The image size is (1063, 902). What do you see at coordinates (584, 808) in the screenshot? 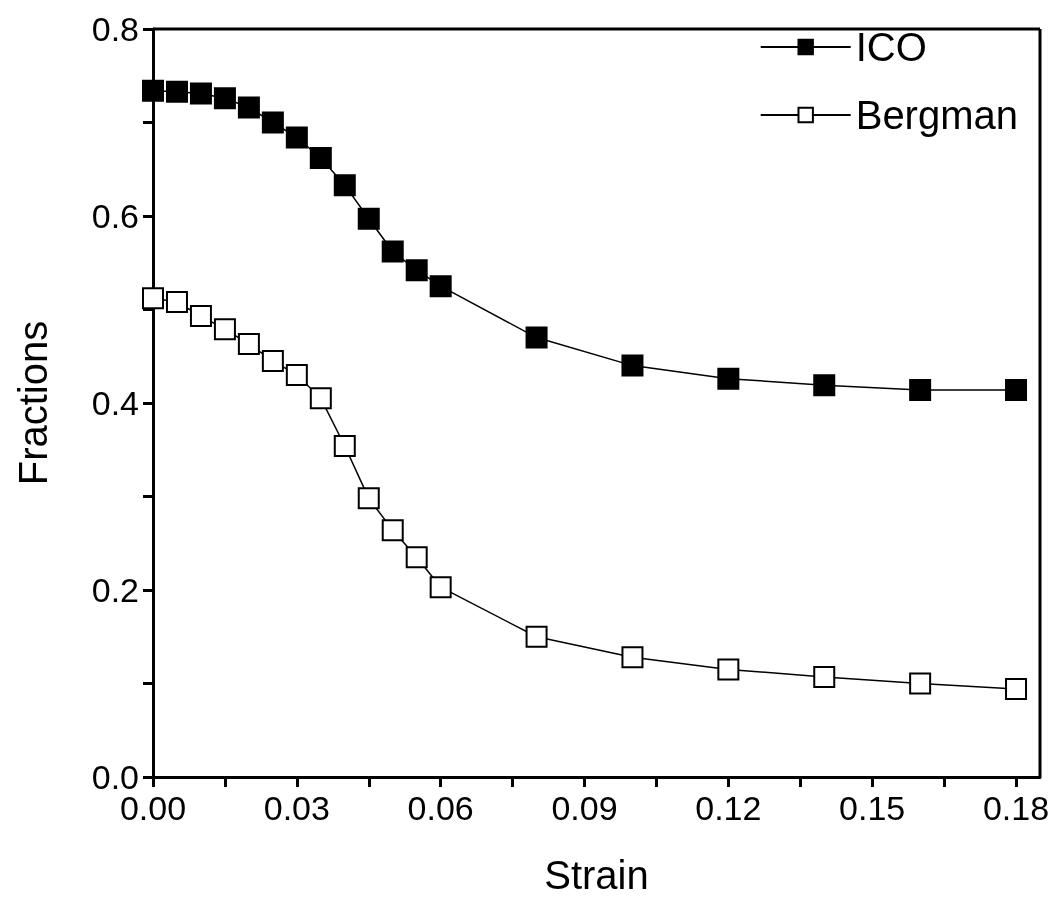
I see `x-tick-label: 0.09` at bounding box center [584, 808].